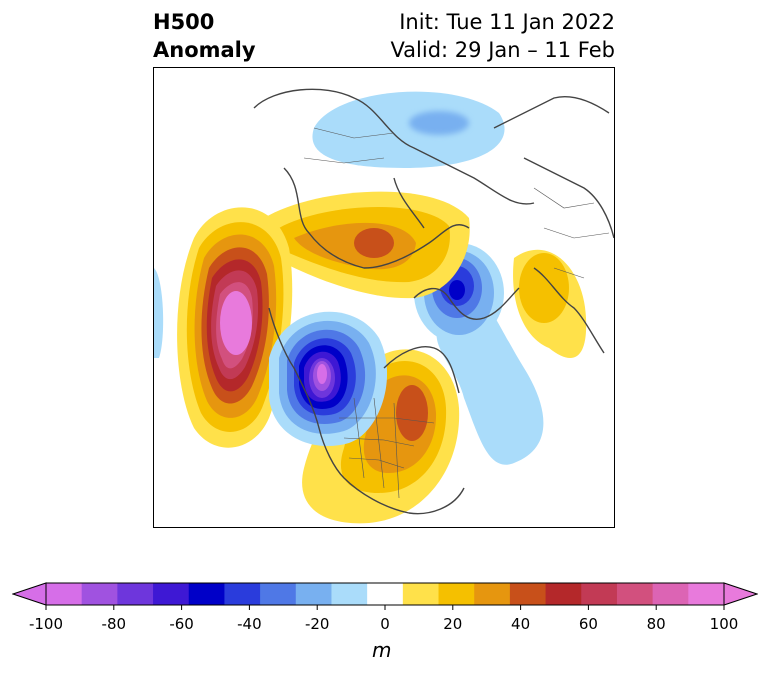 This screenshot has width=768, height=673. What do you see at coordinates (588, 624) in the screenshot?
I see `colorbar-tick-label: 60` at bounding box center [588, 624].